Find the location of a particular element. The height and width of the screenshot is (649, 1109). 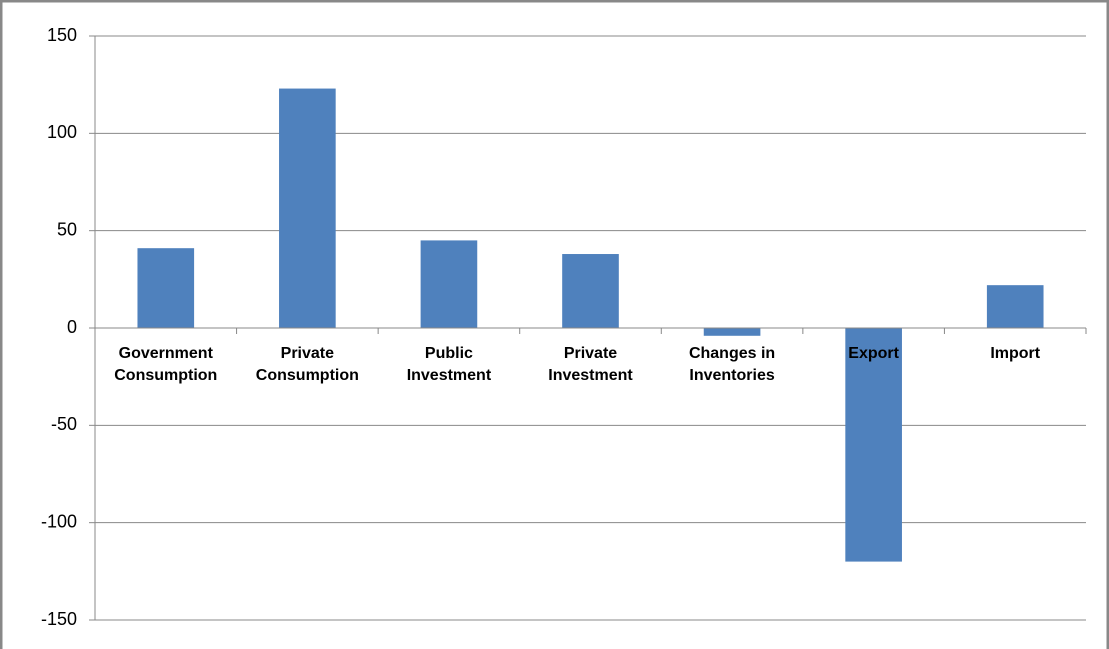

y-tick-label: 150 is located at coordinates (62, 35).